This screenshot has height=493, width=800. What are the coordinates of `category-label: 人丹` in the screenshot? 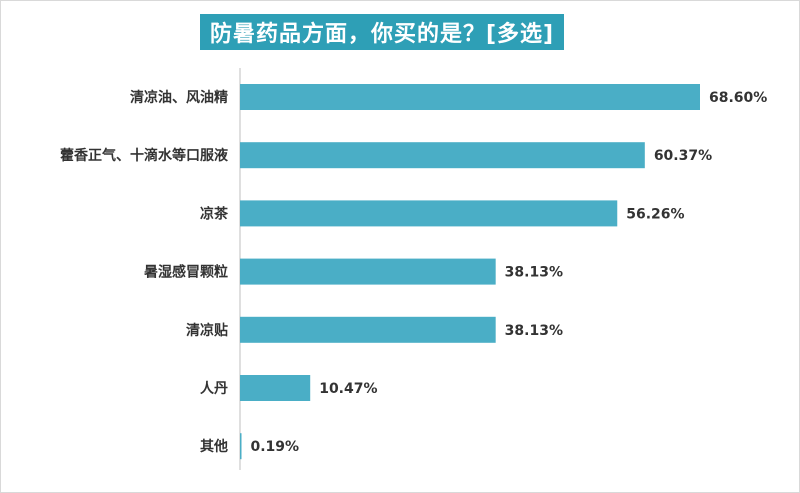 It's located at (214, 388).